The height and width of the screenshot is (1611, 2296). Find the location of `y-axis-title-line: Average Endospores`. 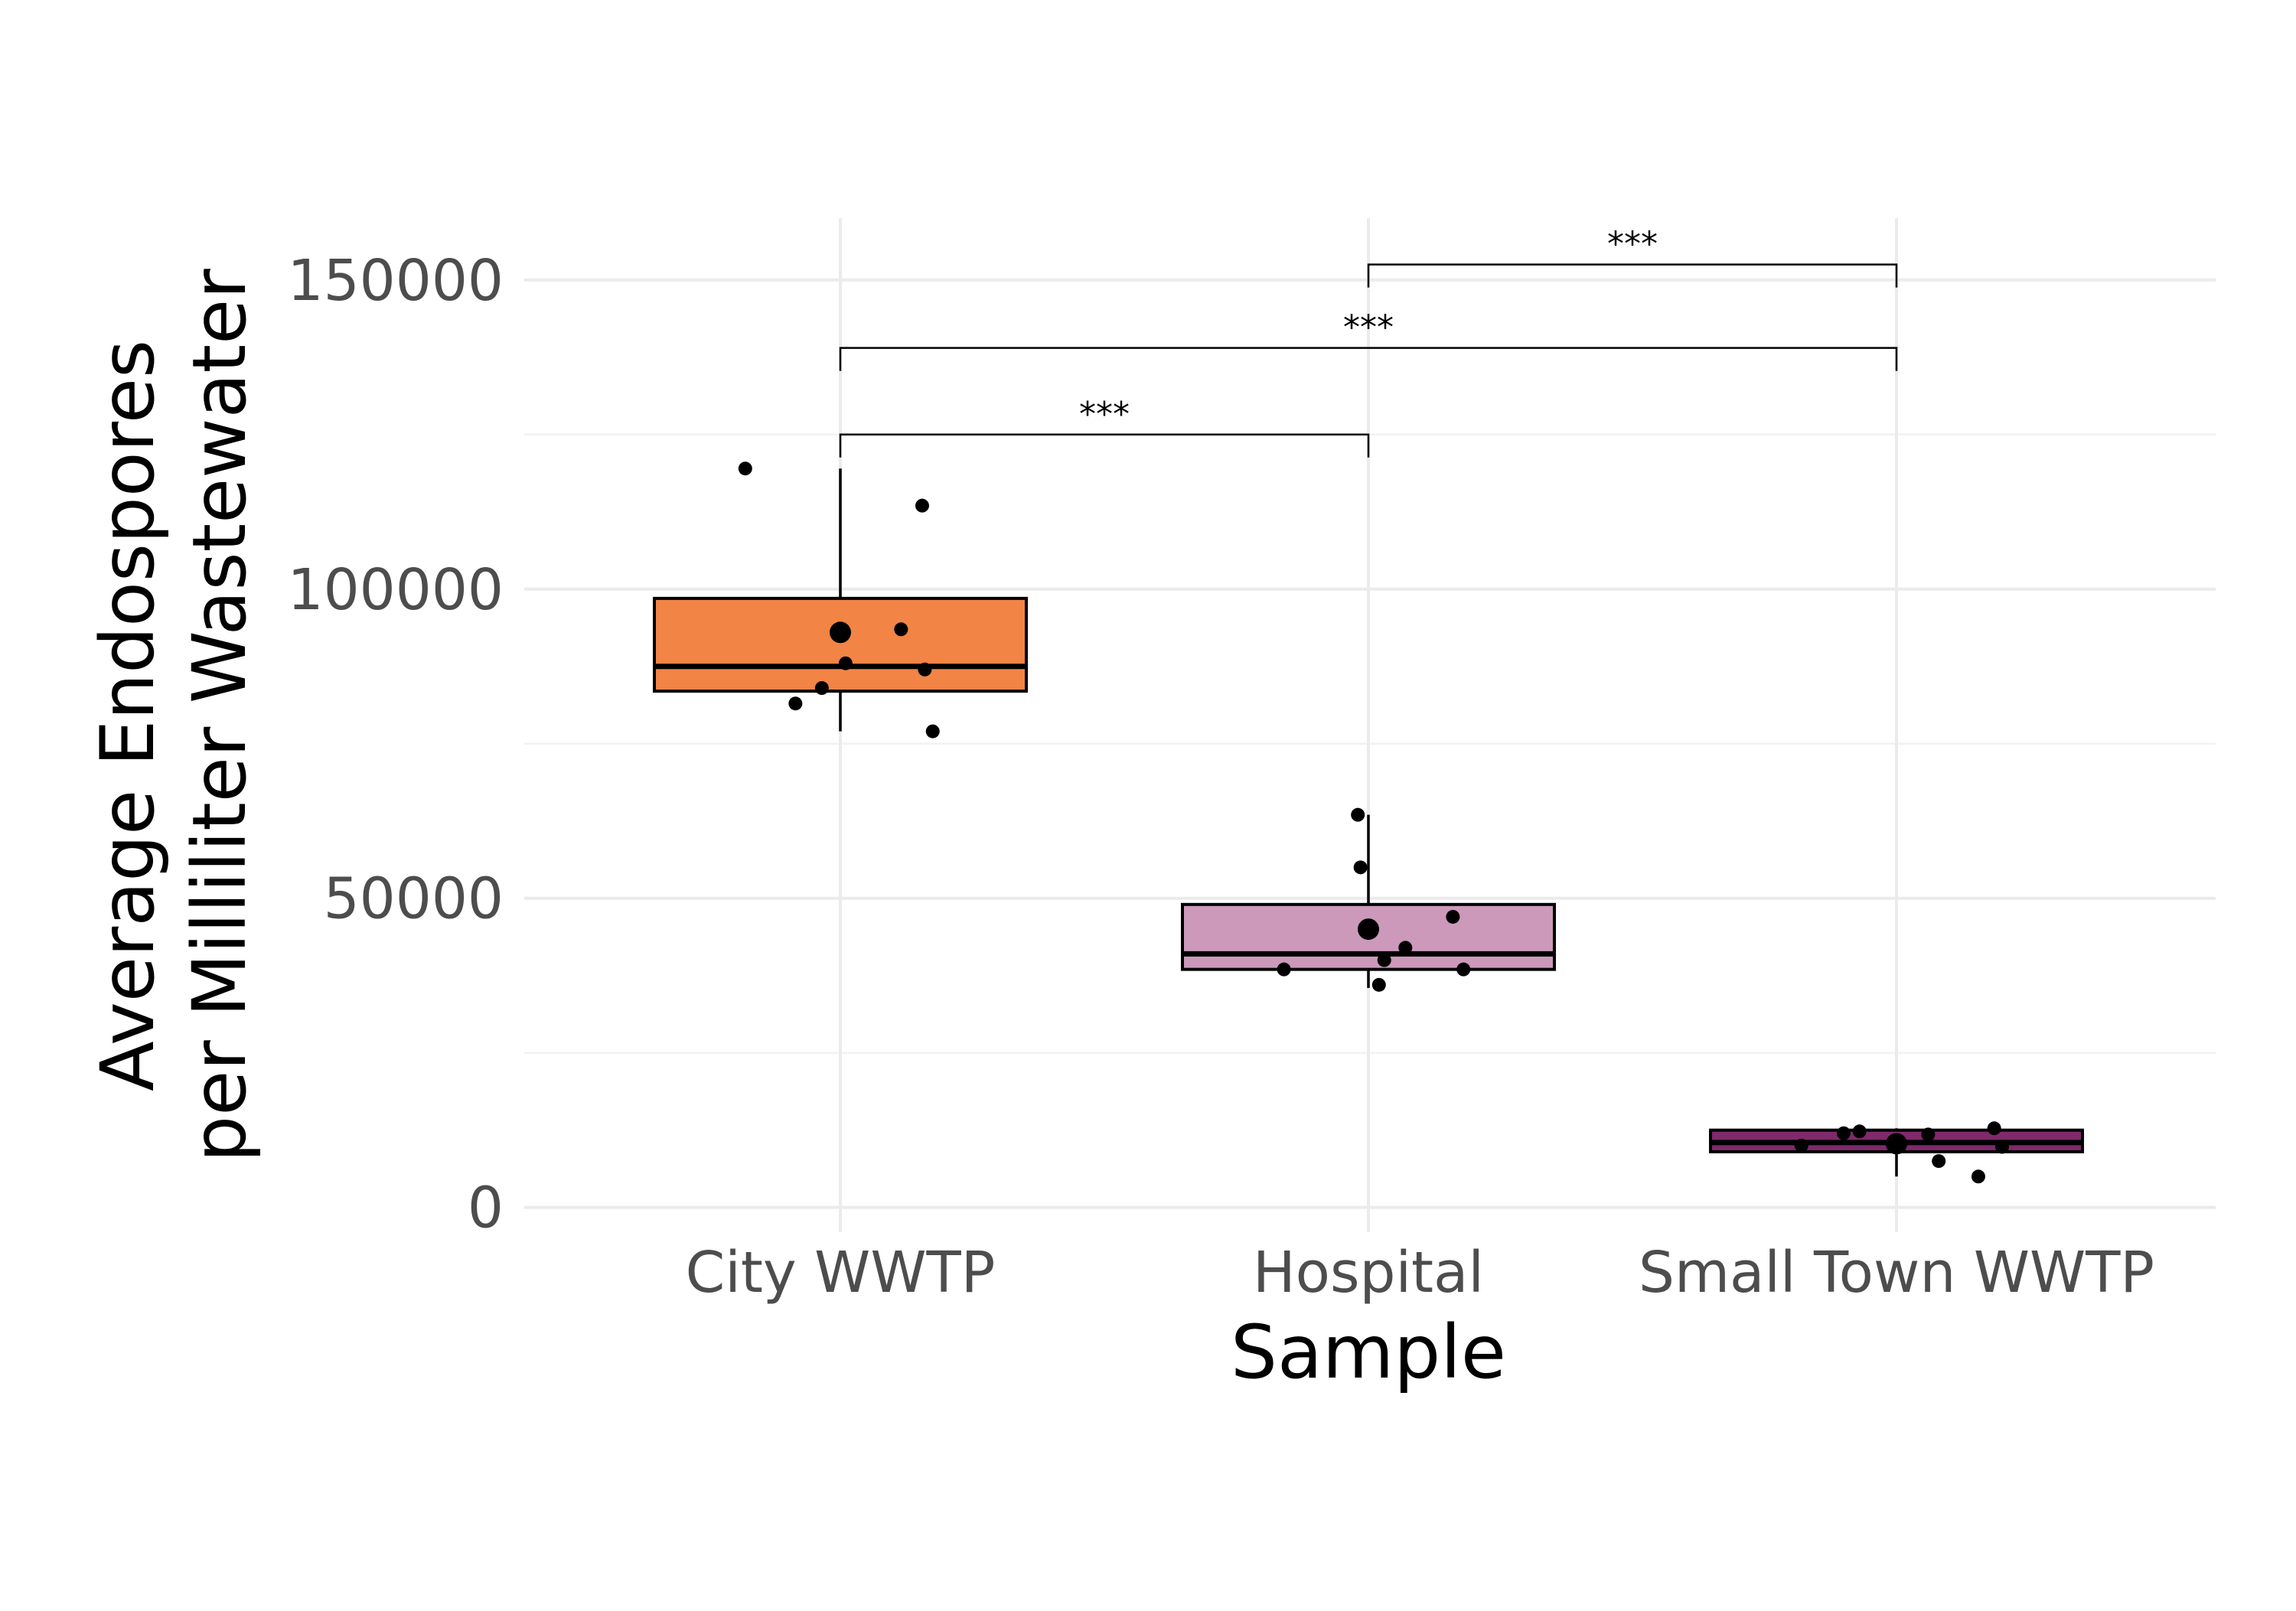

y-axis-title-line: Average Endospores is located at coordinates (128, 715).